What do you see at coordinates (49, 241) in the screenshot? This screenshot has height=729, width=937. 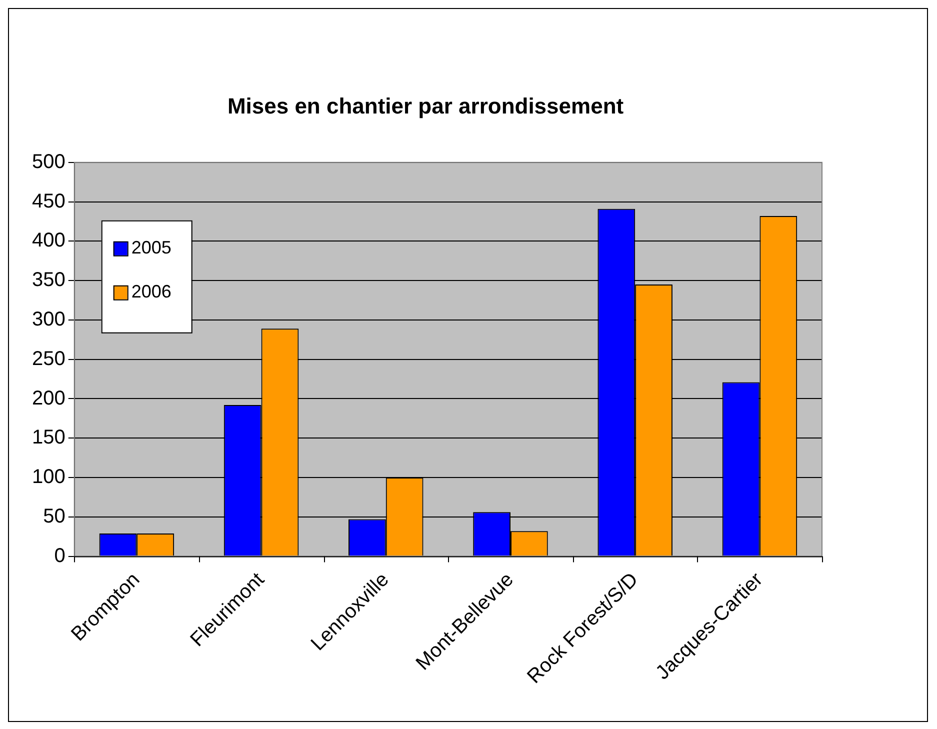 I see `y-tick-label: 400` at bounding box center [49, 241].